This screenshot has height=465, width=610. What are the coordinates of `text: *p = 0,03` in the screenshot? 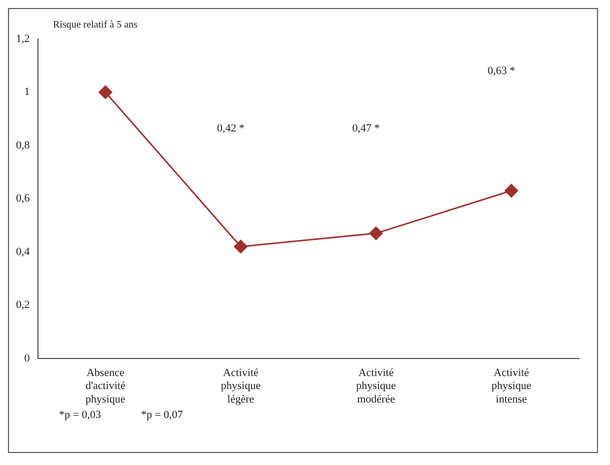 It's located at (80, 415).